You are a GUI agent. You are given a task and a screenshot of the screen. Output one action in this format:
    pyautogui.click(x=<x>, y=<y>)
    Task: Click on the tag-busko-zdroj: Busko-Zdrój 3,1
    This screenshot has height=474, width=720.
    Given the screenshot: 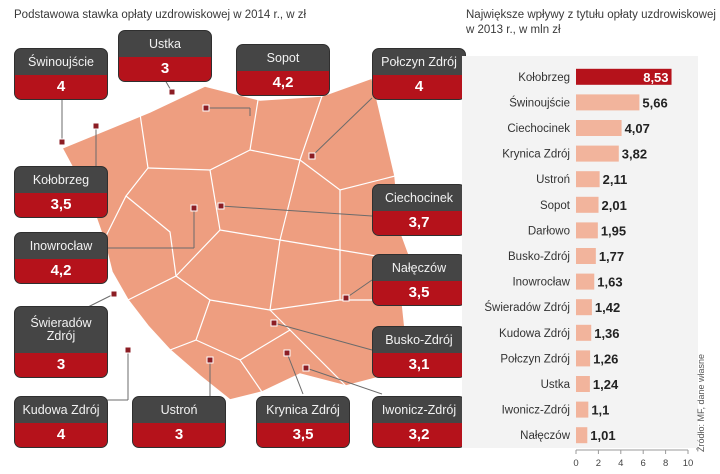 What is the action you would take?
    pyautogui.click(x=419, y=352)
    